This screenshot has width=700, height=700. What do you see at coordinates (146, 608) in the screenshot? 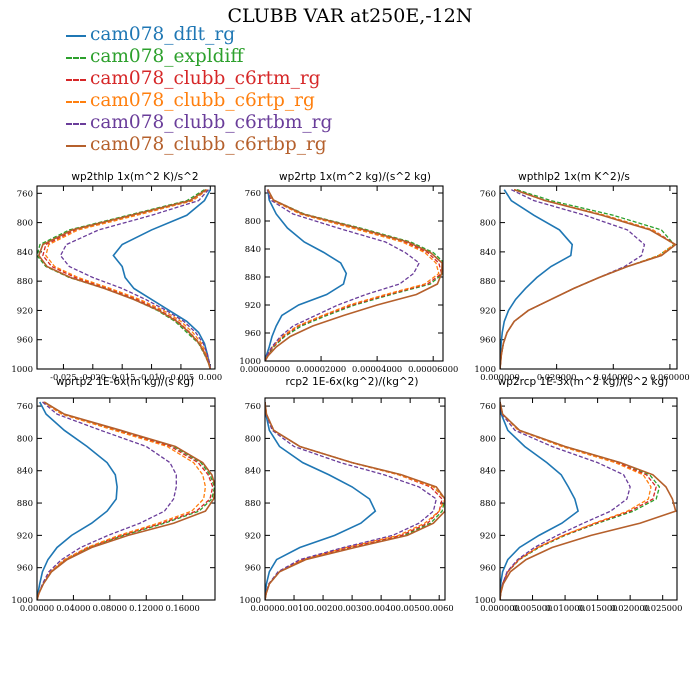
I see `x-tick-label: 0.12000` at bounding box center [146, 608].